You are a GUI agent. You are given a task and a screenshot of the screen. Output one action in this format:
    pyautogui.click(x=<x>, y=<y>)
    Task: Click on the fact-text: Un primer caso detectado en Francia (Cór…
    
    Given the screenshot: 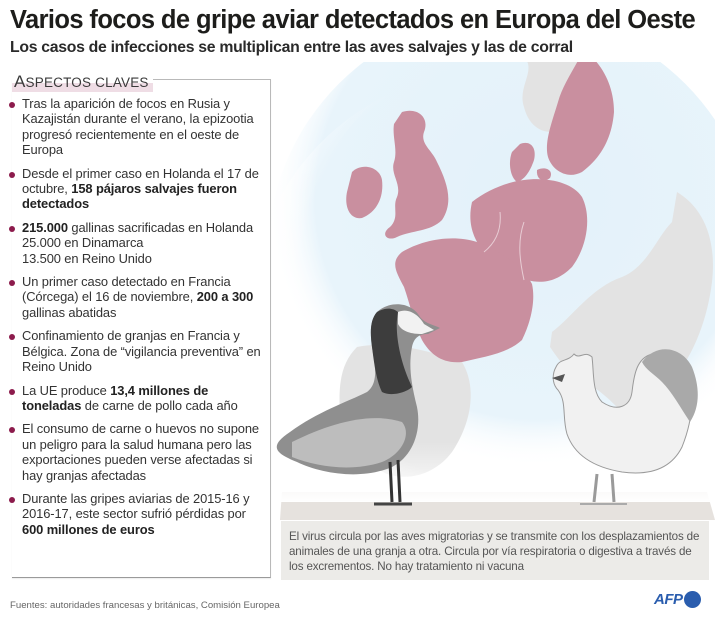 What is the action you would take?
    pyautogui.click(x=126, y=289)
    